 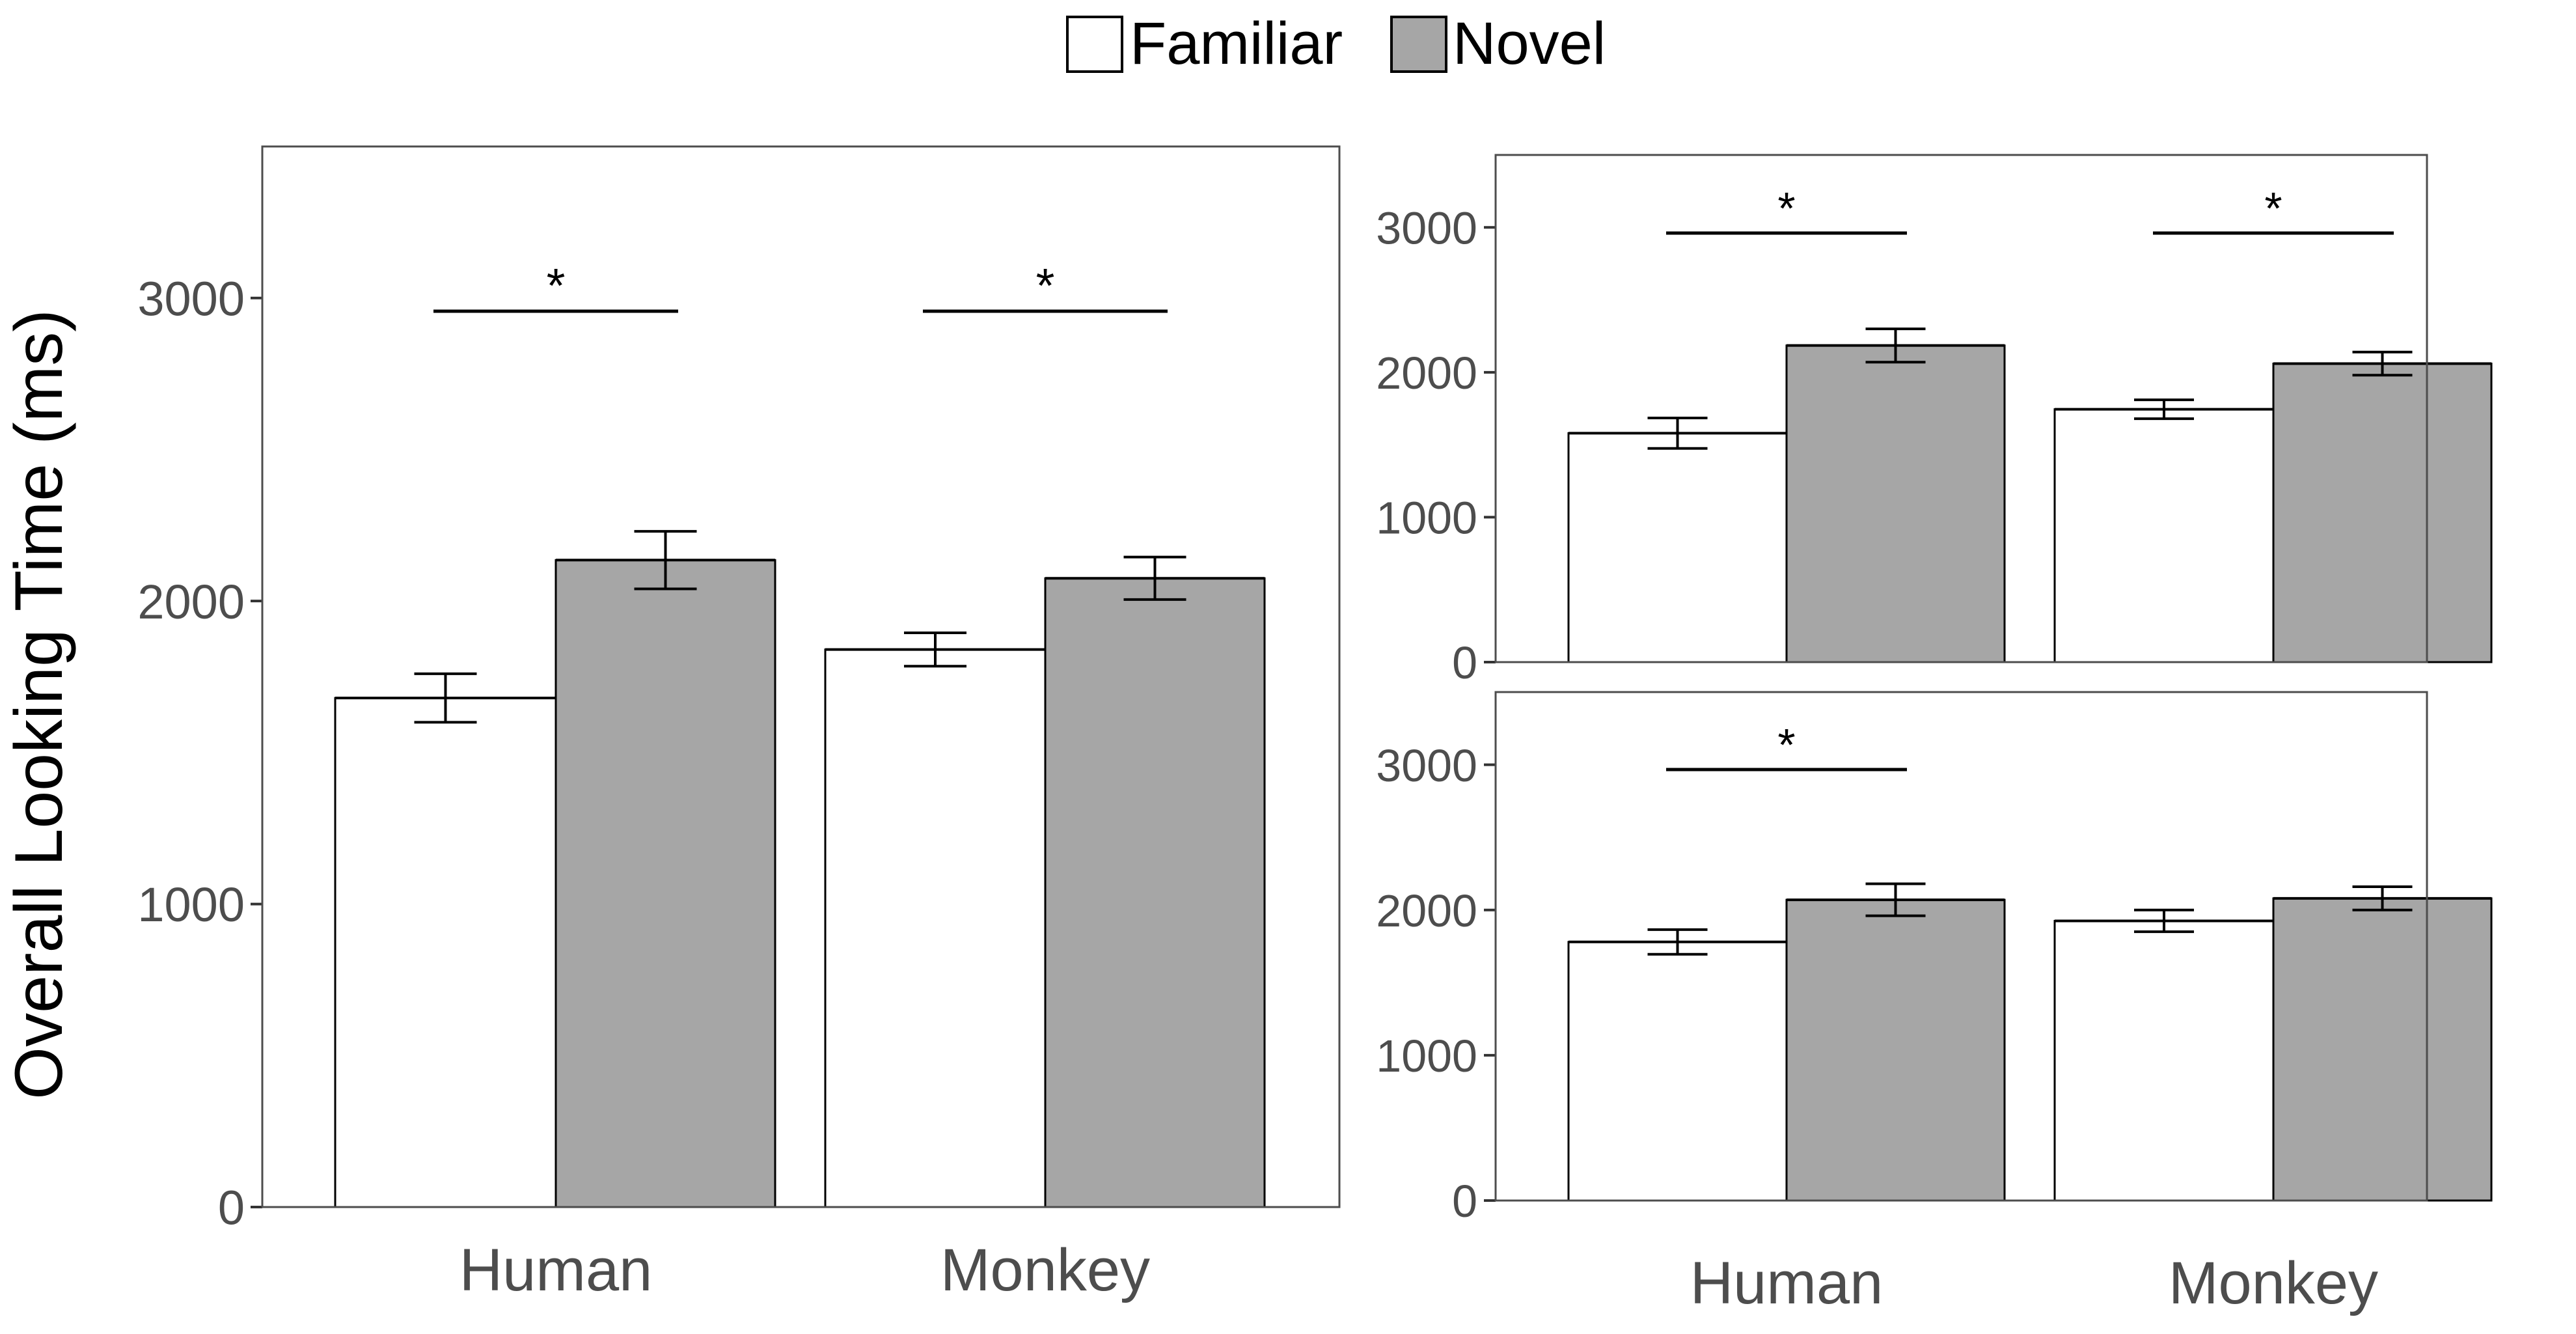 I want to click on legend-label-novel: Novel, so click(x=1529, y=43).